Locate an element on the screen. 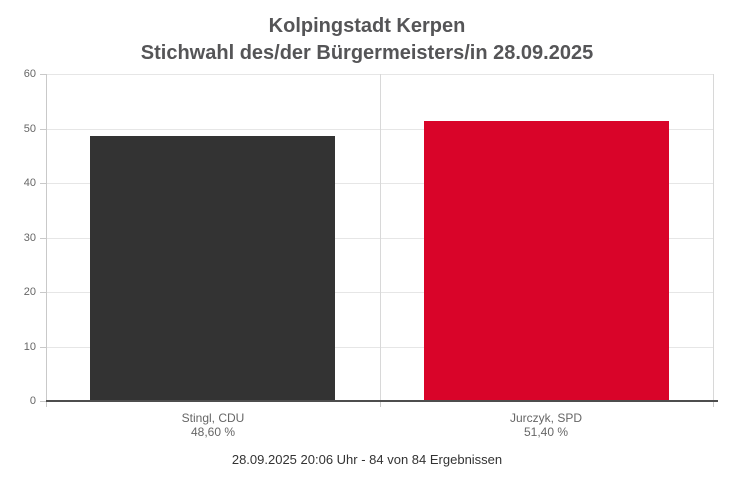 The height and width of the screenshot is (478, 734). category-label: Jurczyk, SPD 51,40 % is located at coordinates (546, 426).